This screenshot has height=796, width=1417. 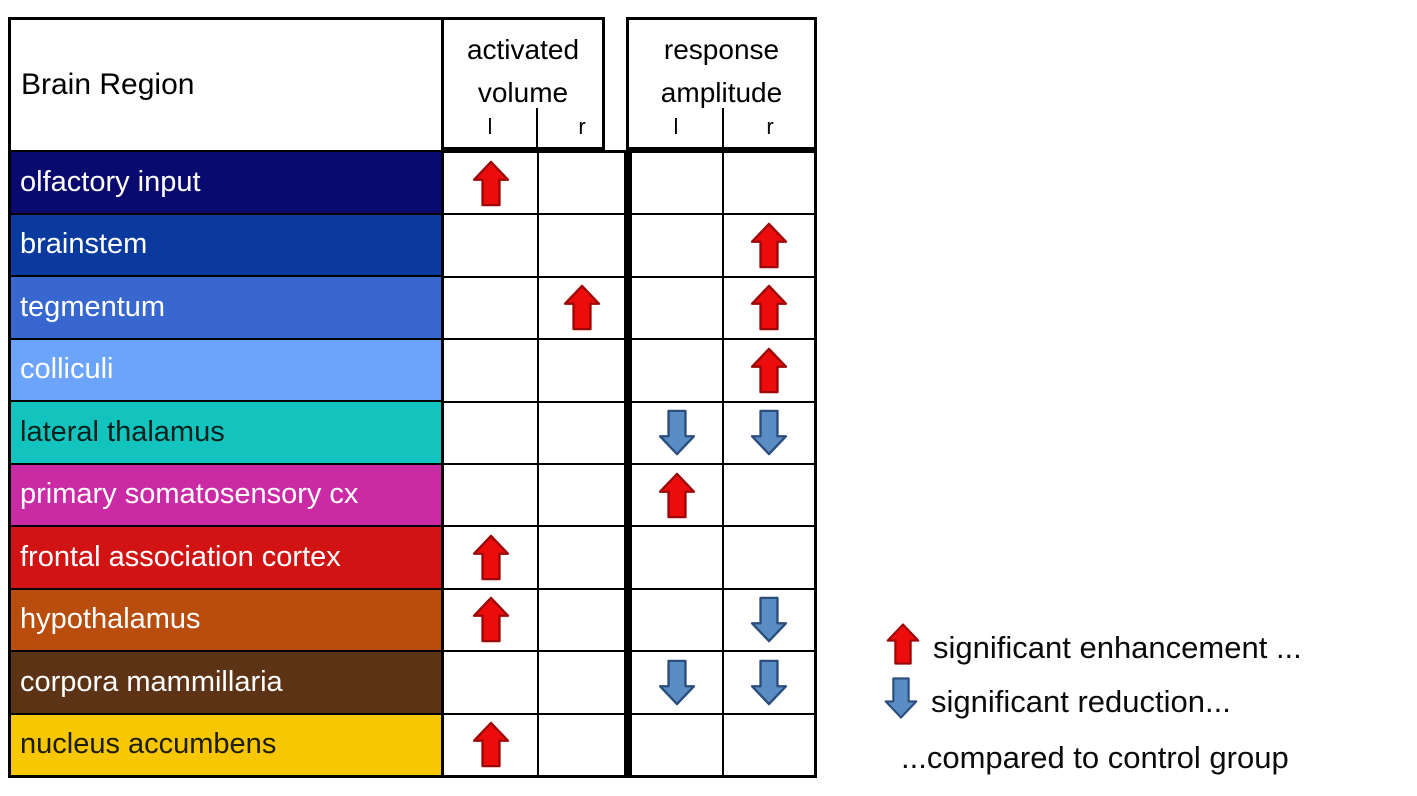 I want to click on response-amplitude-label-line1: response, so click(x=721, y=49).